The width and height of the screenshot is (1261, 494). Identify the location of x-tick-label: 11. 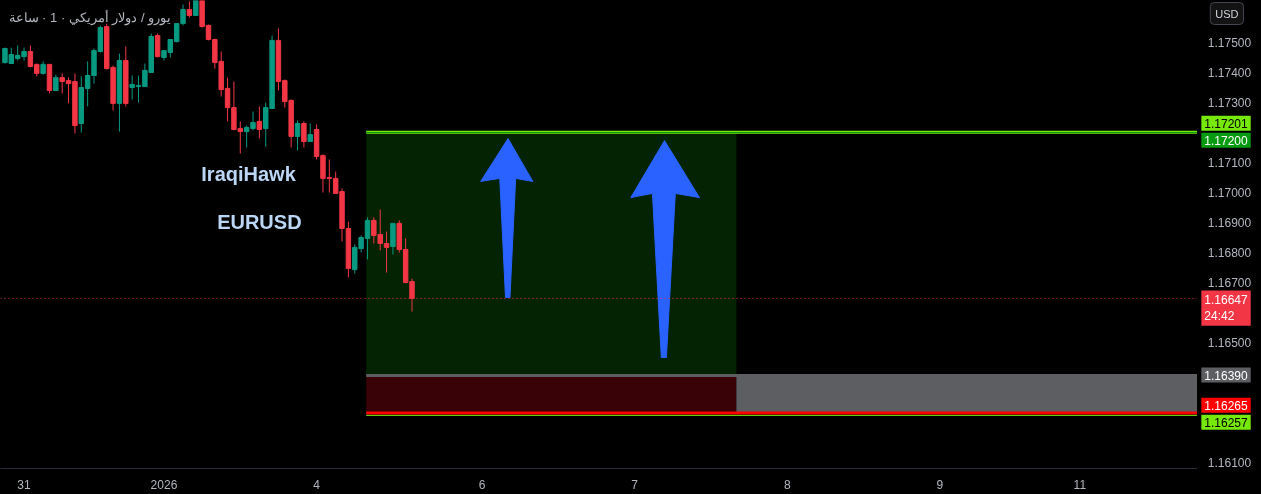
(1080, 484).